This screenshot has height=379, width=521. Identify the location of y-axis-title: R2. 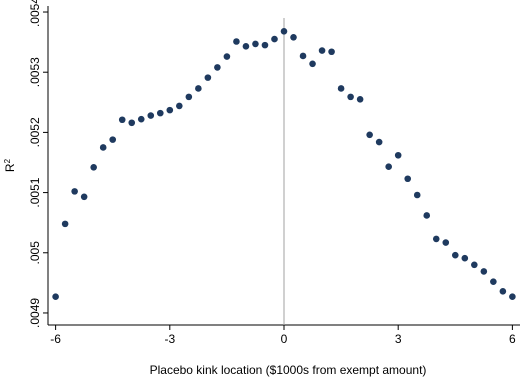
(10, 165).